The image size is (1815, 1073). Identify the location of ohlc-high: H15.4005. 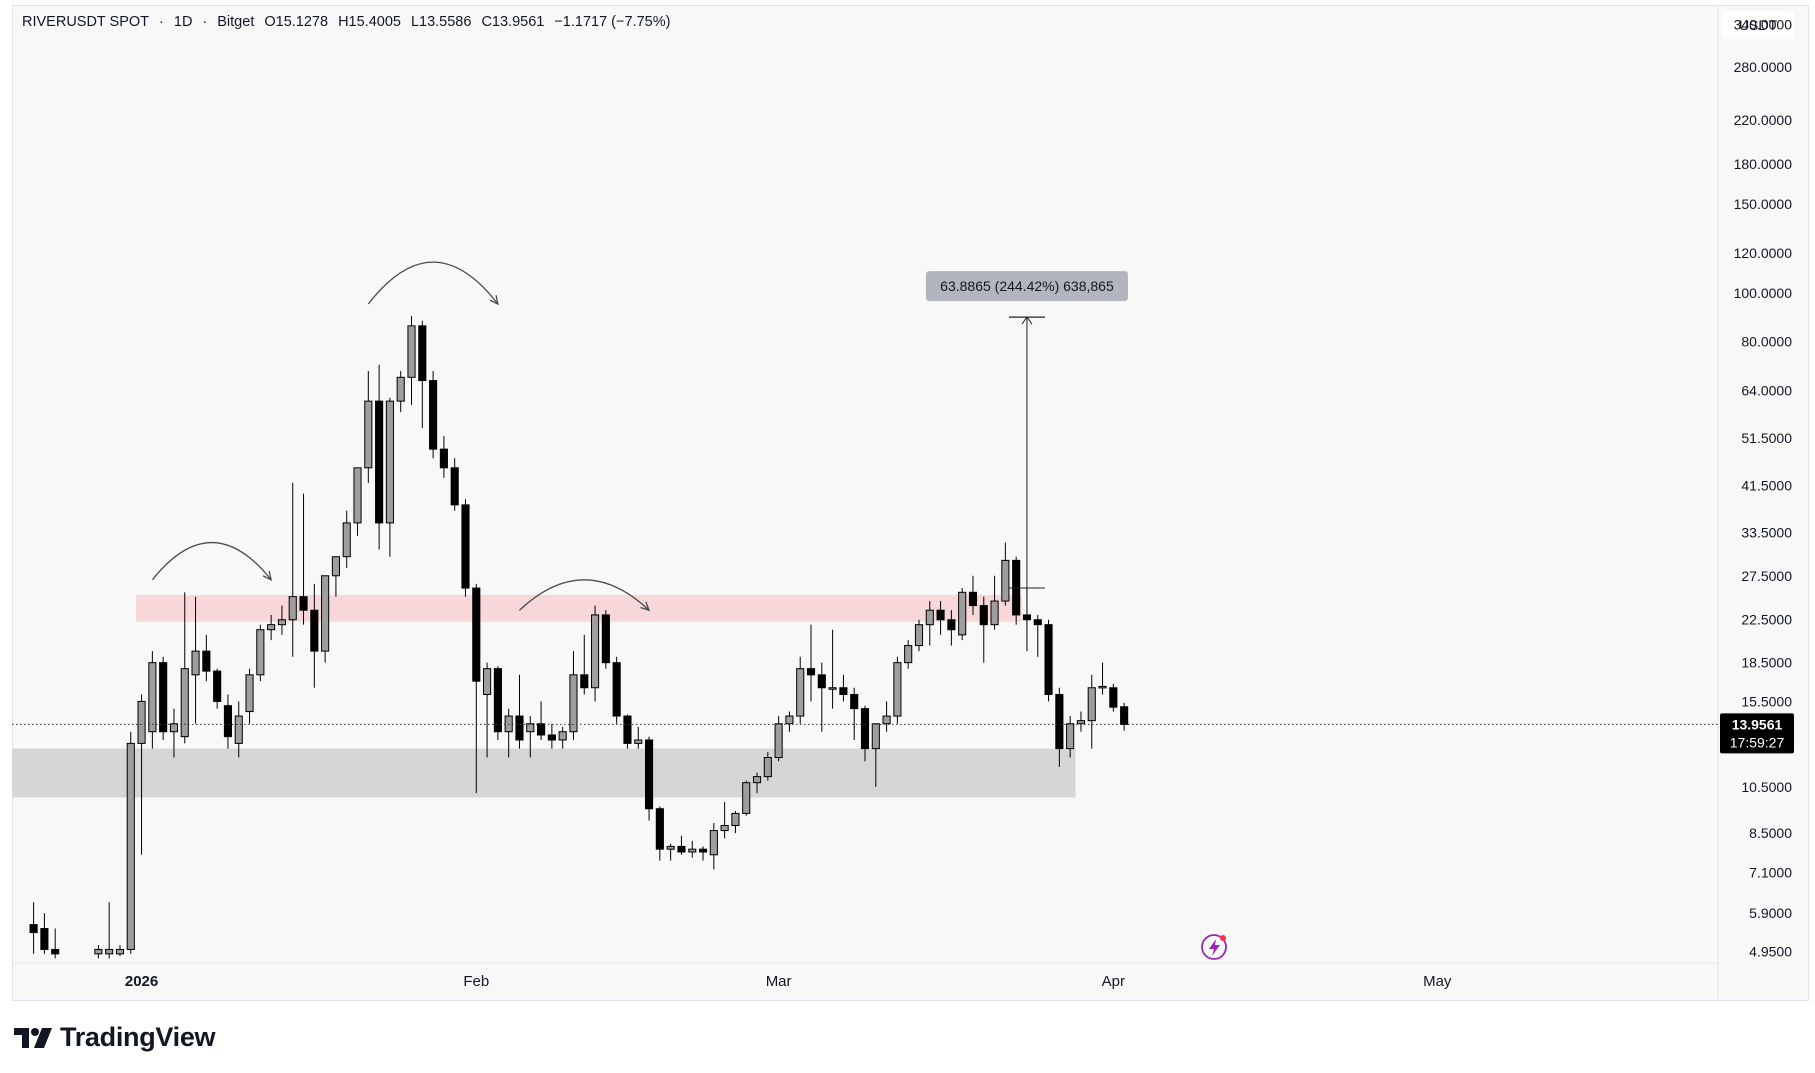
(369, 22).